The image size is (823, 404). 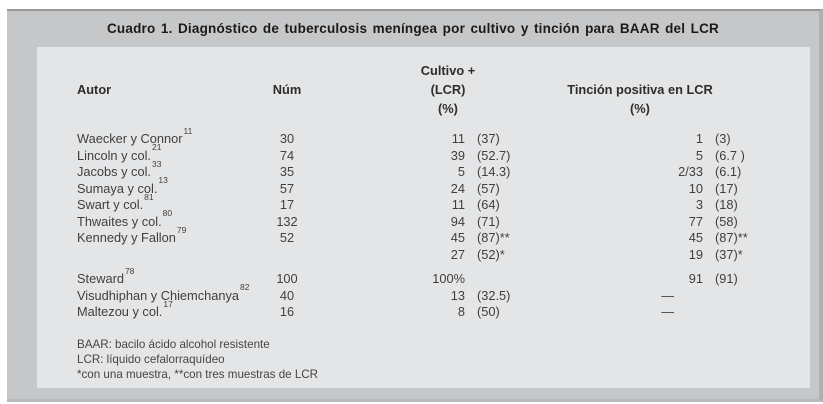 I want to click on author-name: Maltezou y col., so click(x=120, y=311).